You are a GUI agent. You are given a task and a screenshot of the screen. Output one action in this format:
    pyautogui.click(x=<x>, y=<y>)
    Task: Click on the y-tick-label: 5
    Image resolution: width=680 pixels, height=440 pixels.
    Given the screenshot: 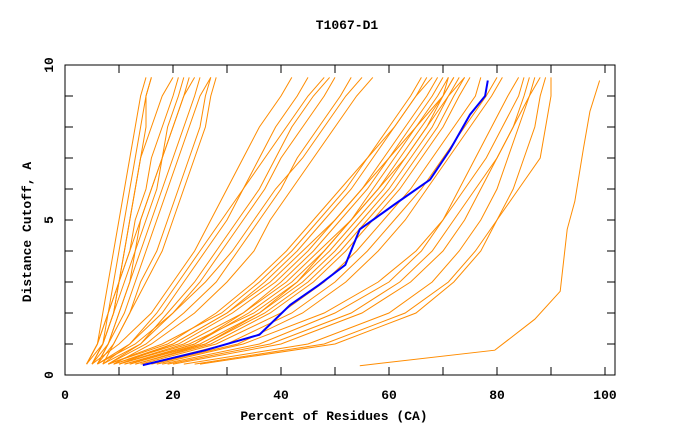 What is the action you would take?
    pyautogui.click(x=49, y=220)
    